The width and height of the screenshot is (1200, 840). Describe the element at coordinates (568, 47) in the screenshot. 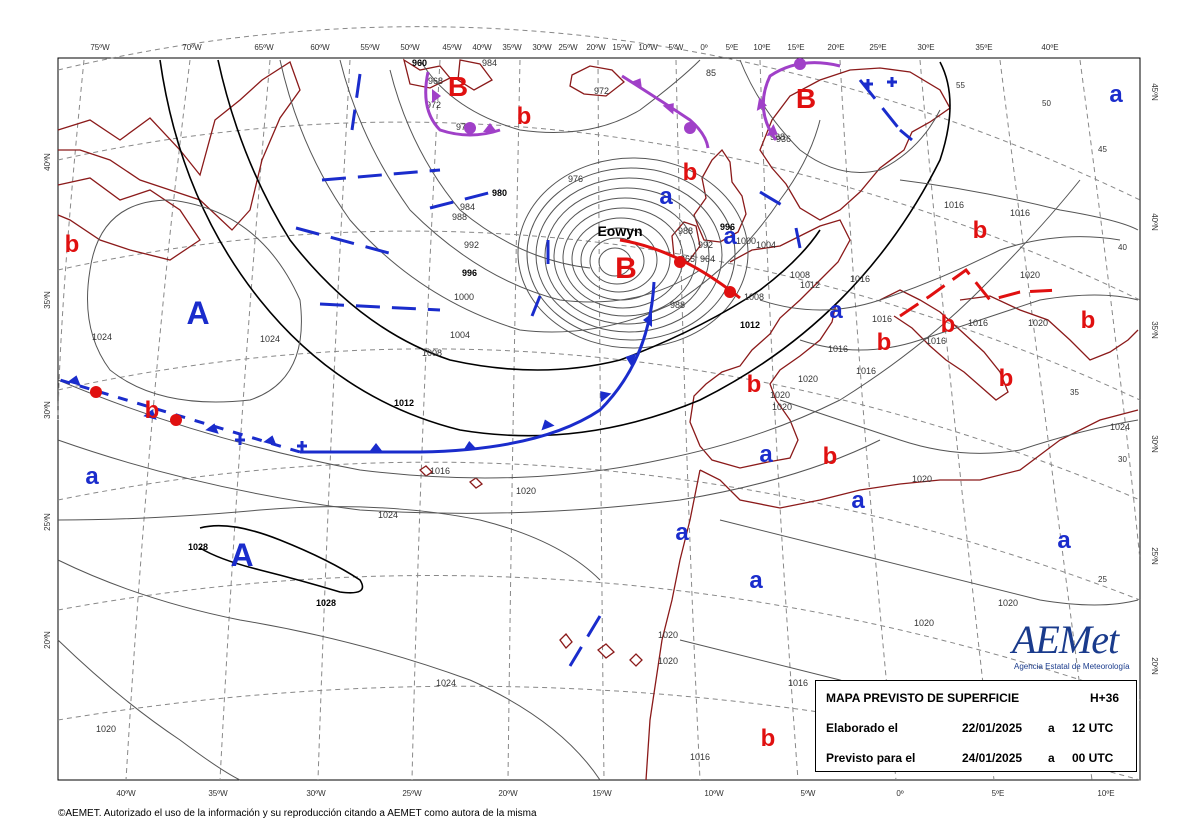

I see `top-lon-label: 25ºW` at that location.